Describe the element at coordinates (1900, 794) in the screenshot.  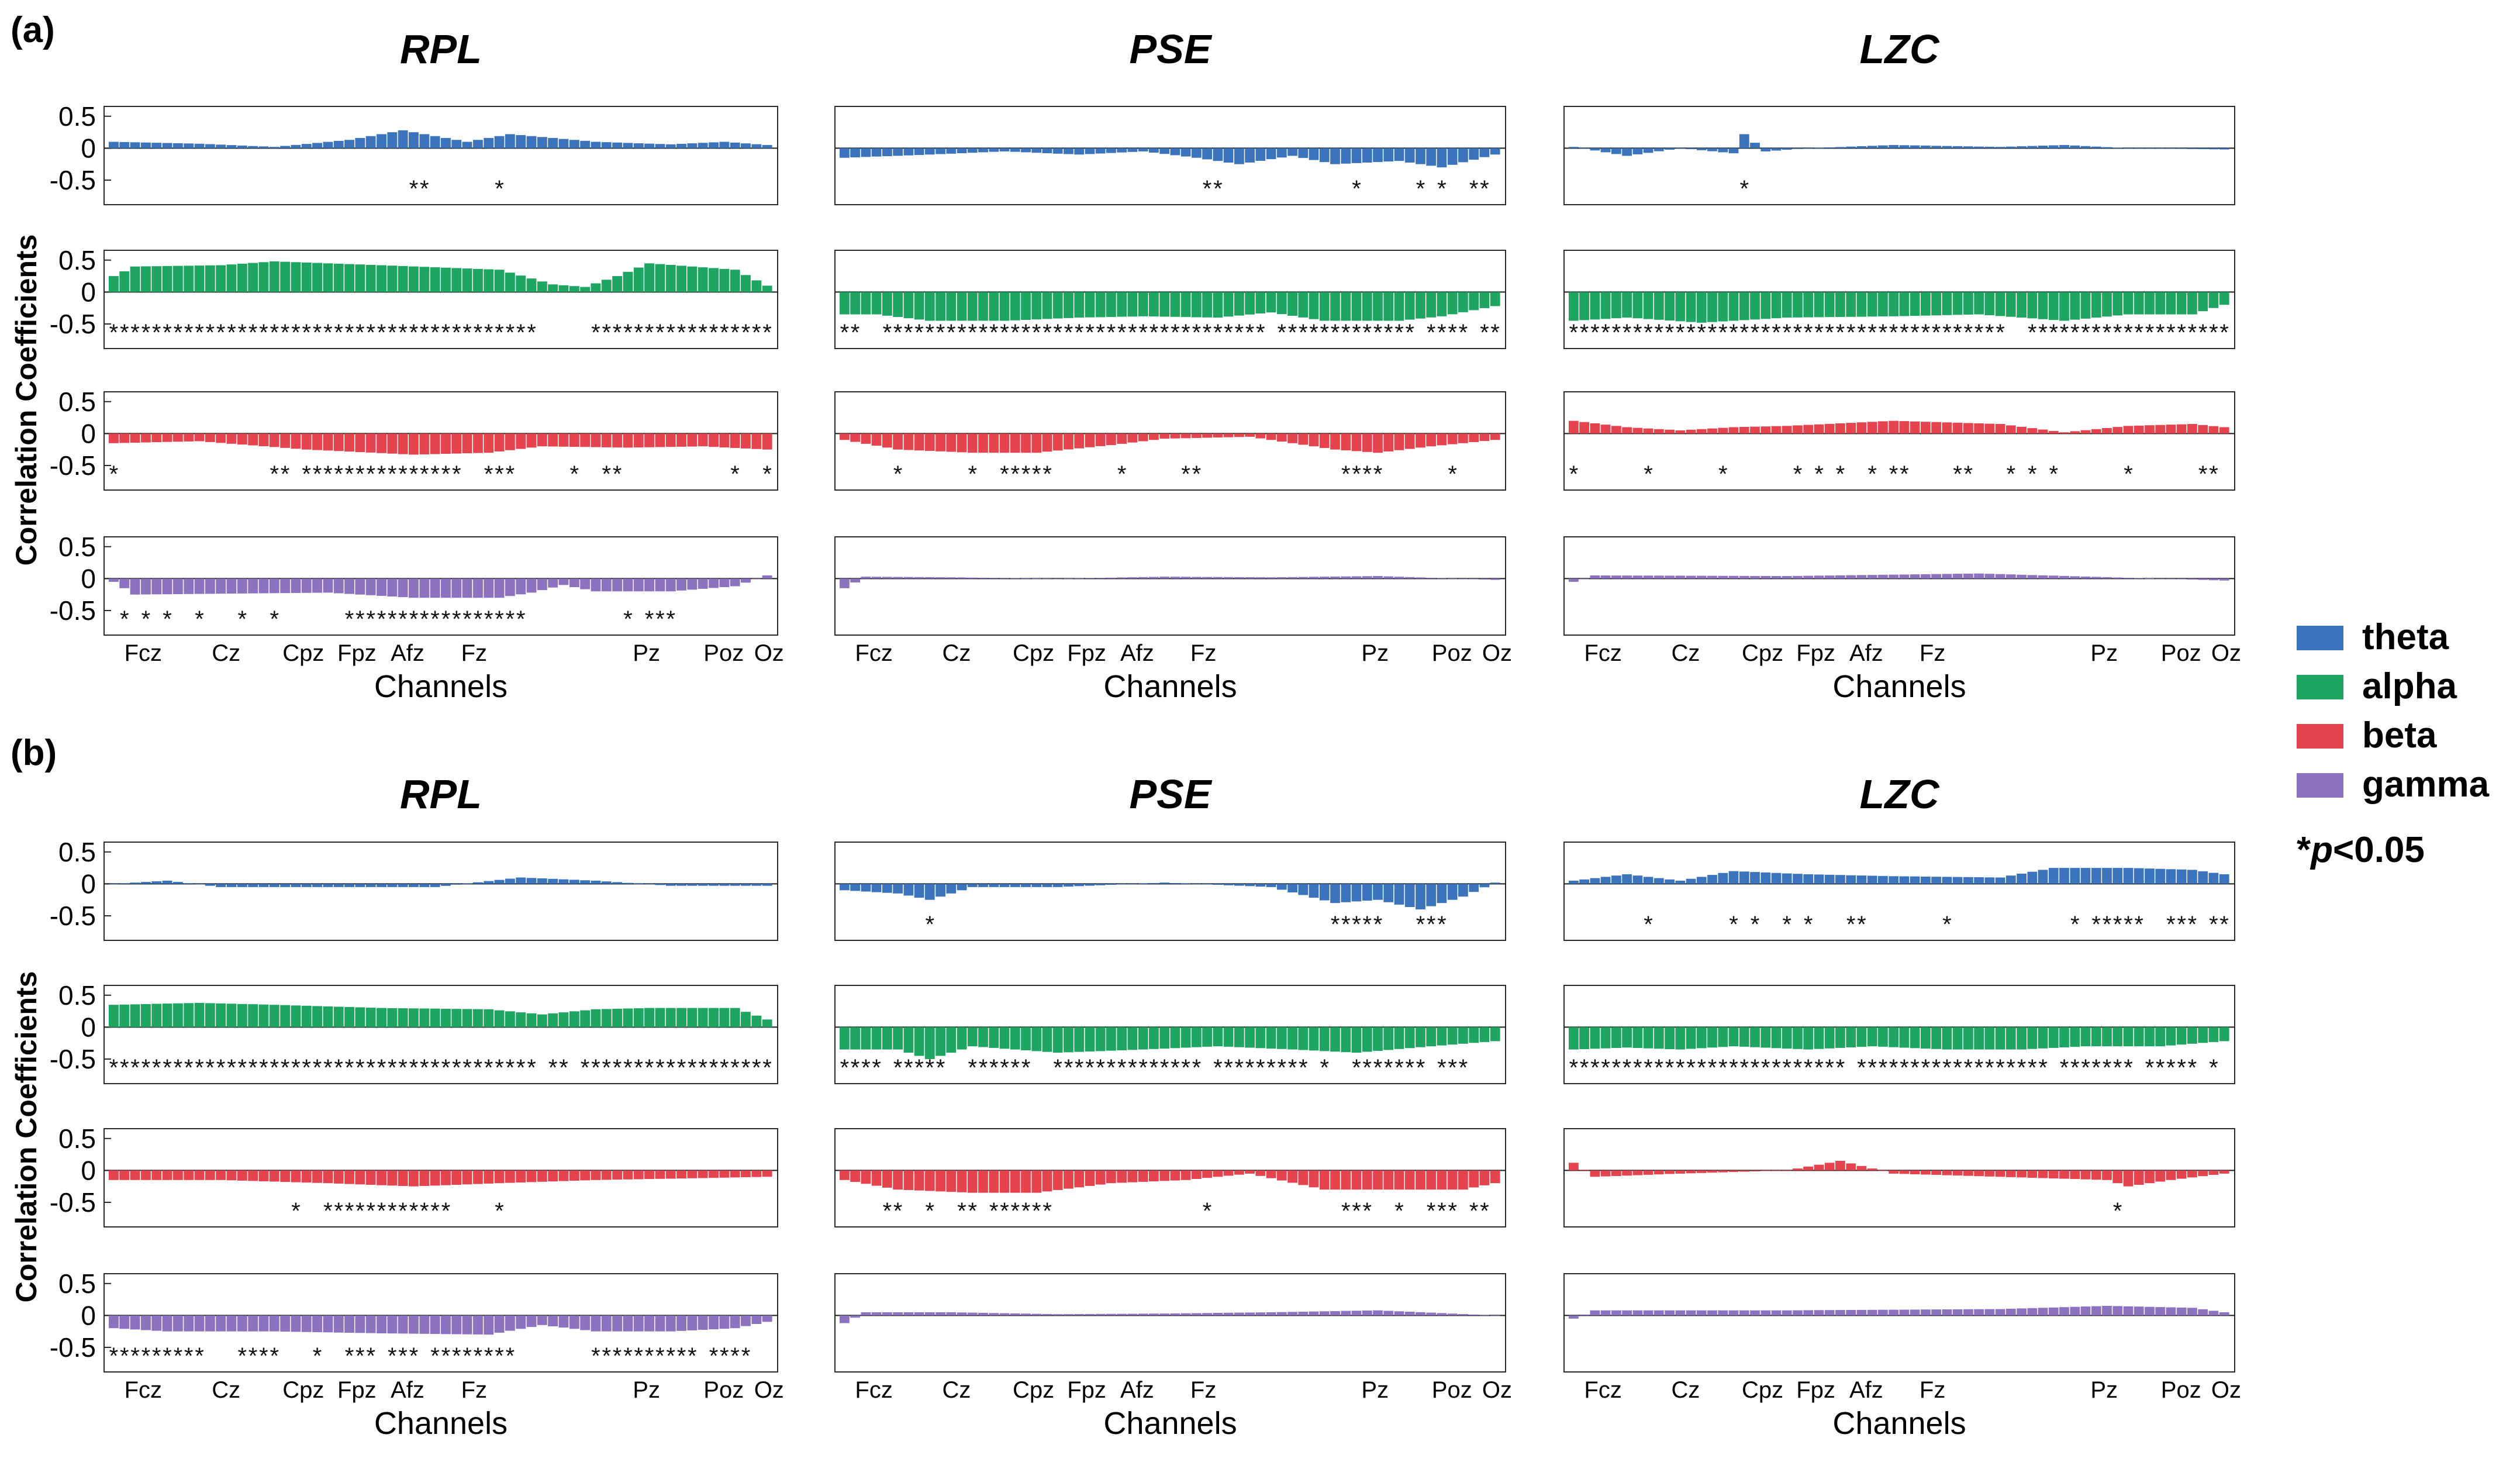
I see `chart-title-lzc: LZC` at that location.